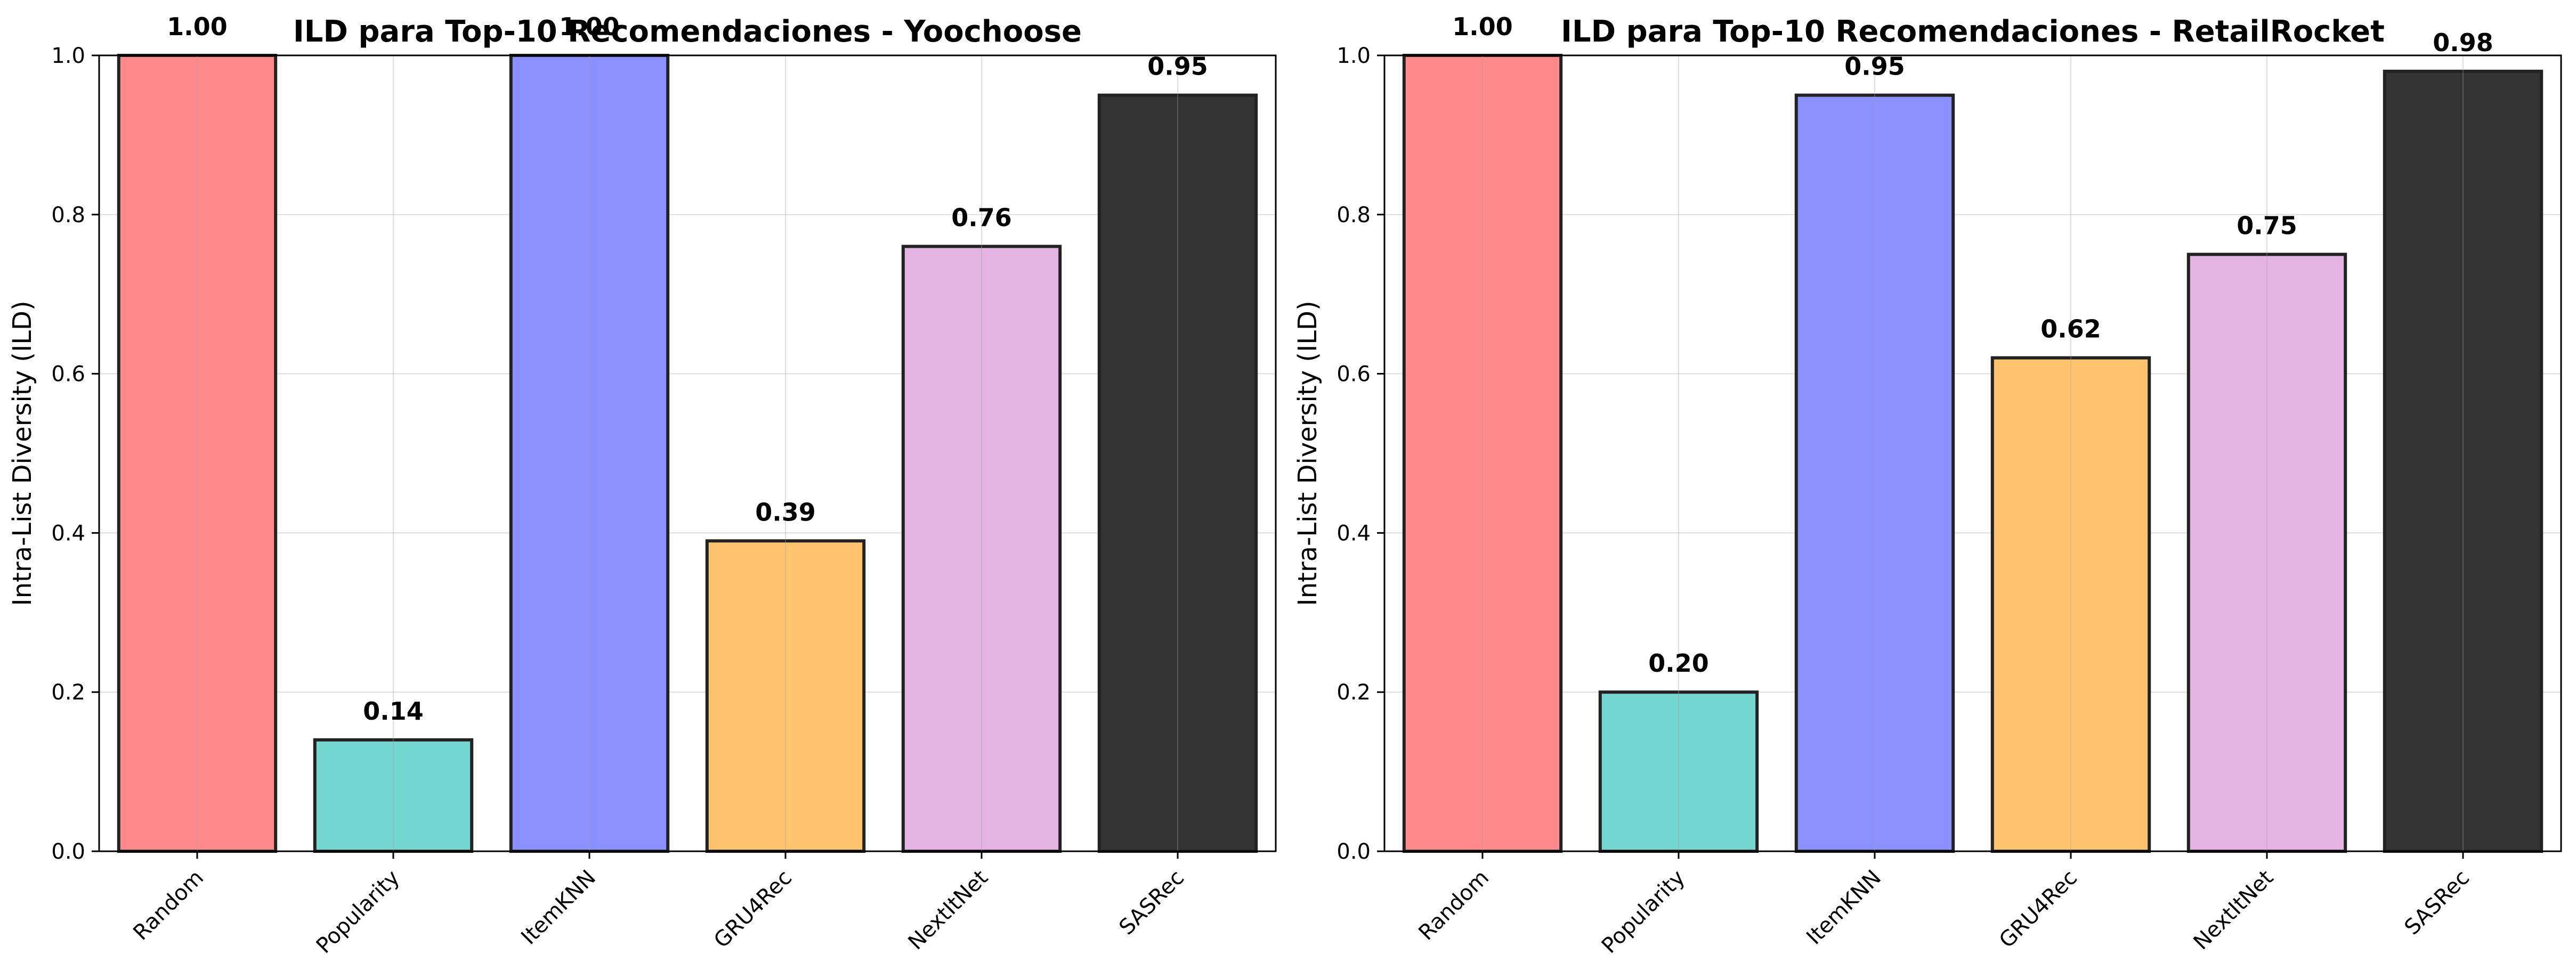 This screenshot has height=977, width=2576. I want to click on data-label: 0.75, so click(2267, 226).